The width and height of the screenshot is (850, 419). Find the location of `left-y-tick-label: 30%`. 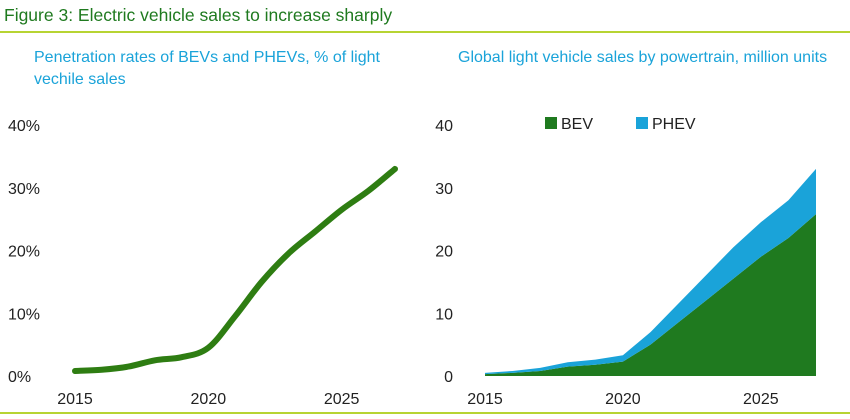

left-y-tick-label: 30% is located at coordinates (24, 189).